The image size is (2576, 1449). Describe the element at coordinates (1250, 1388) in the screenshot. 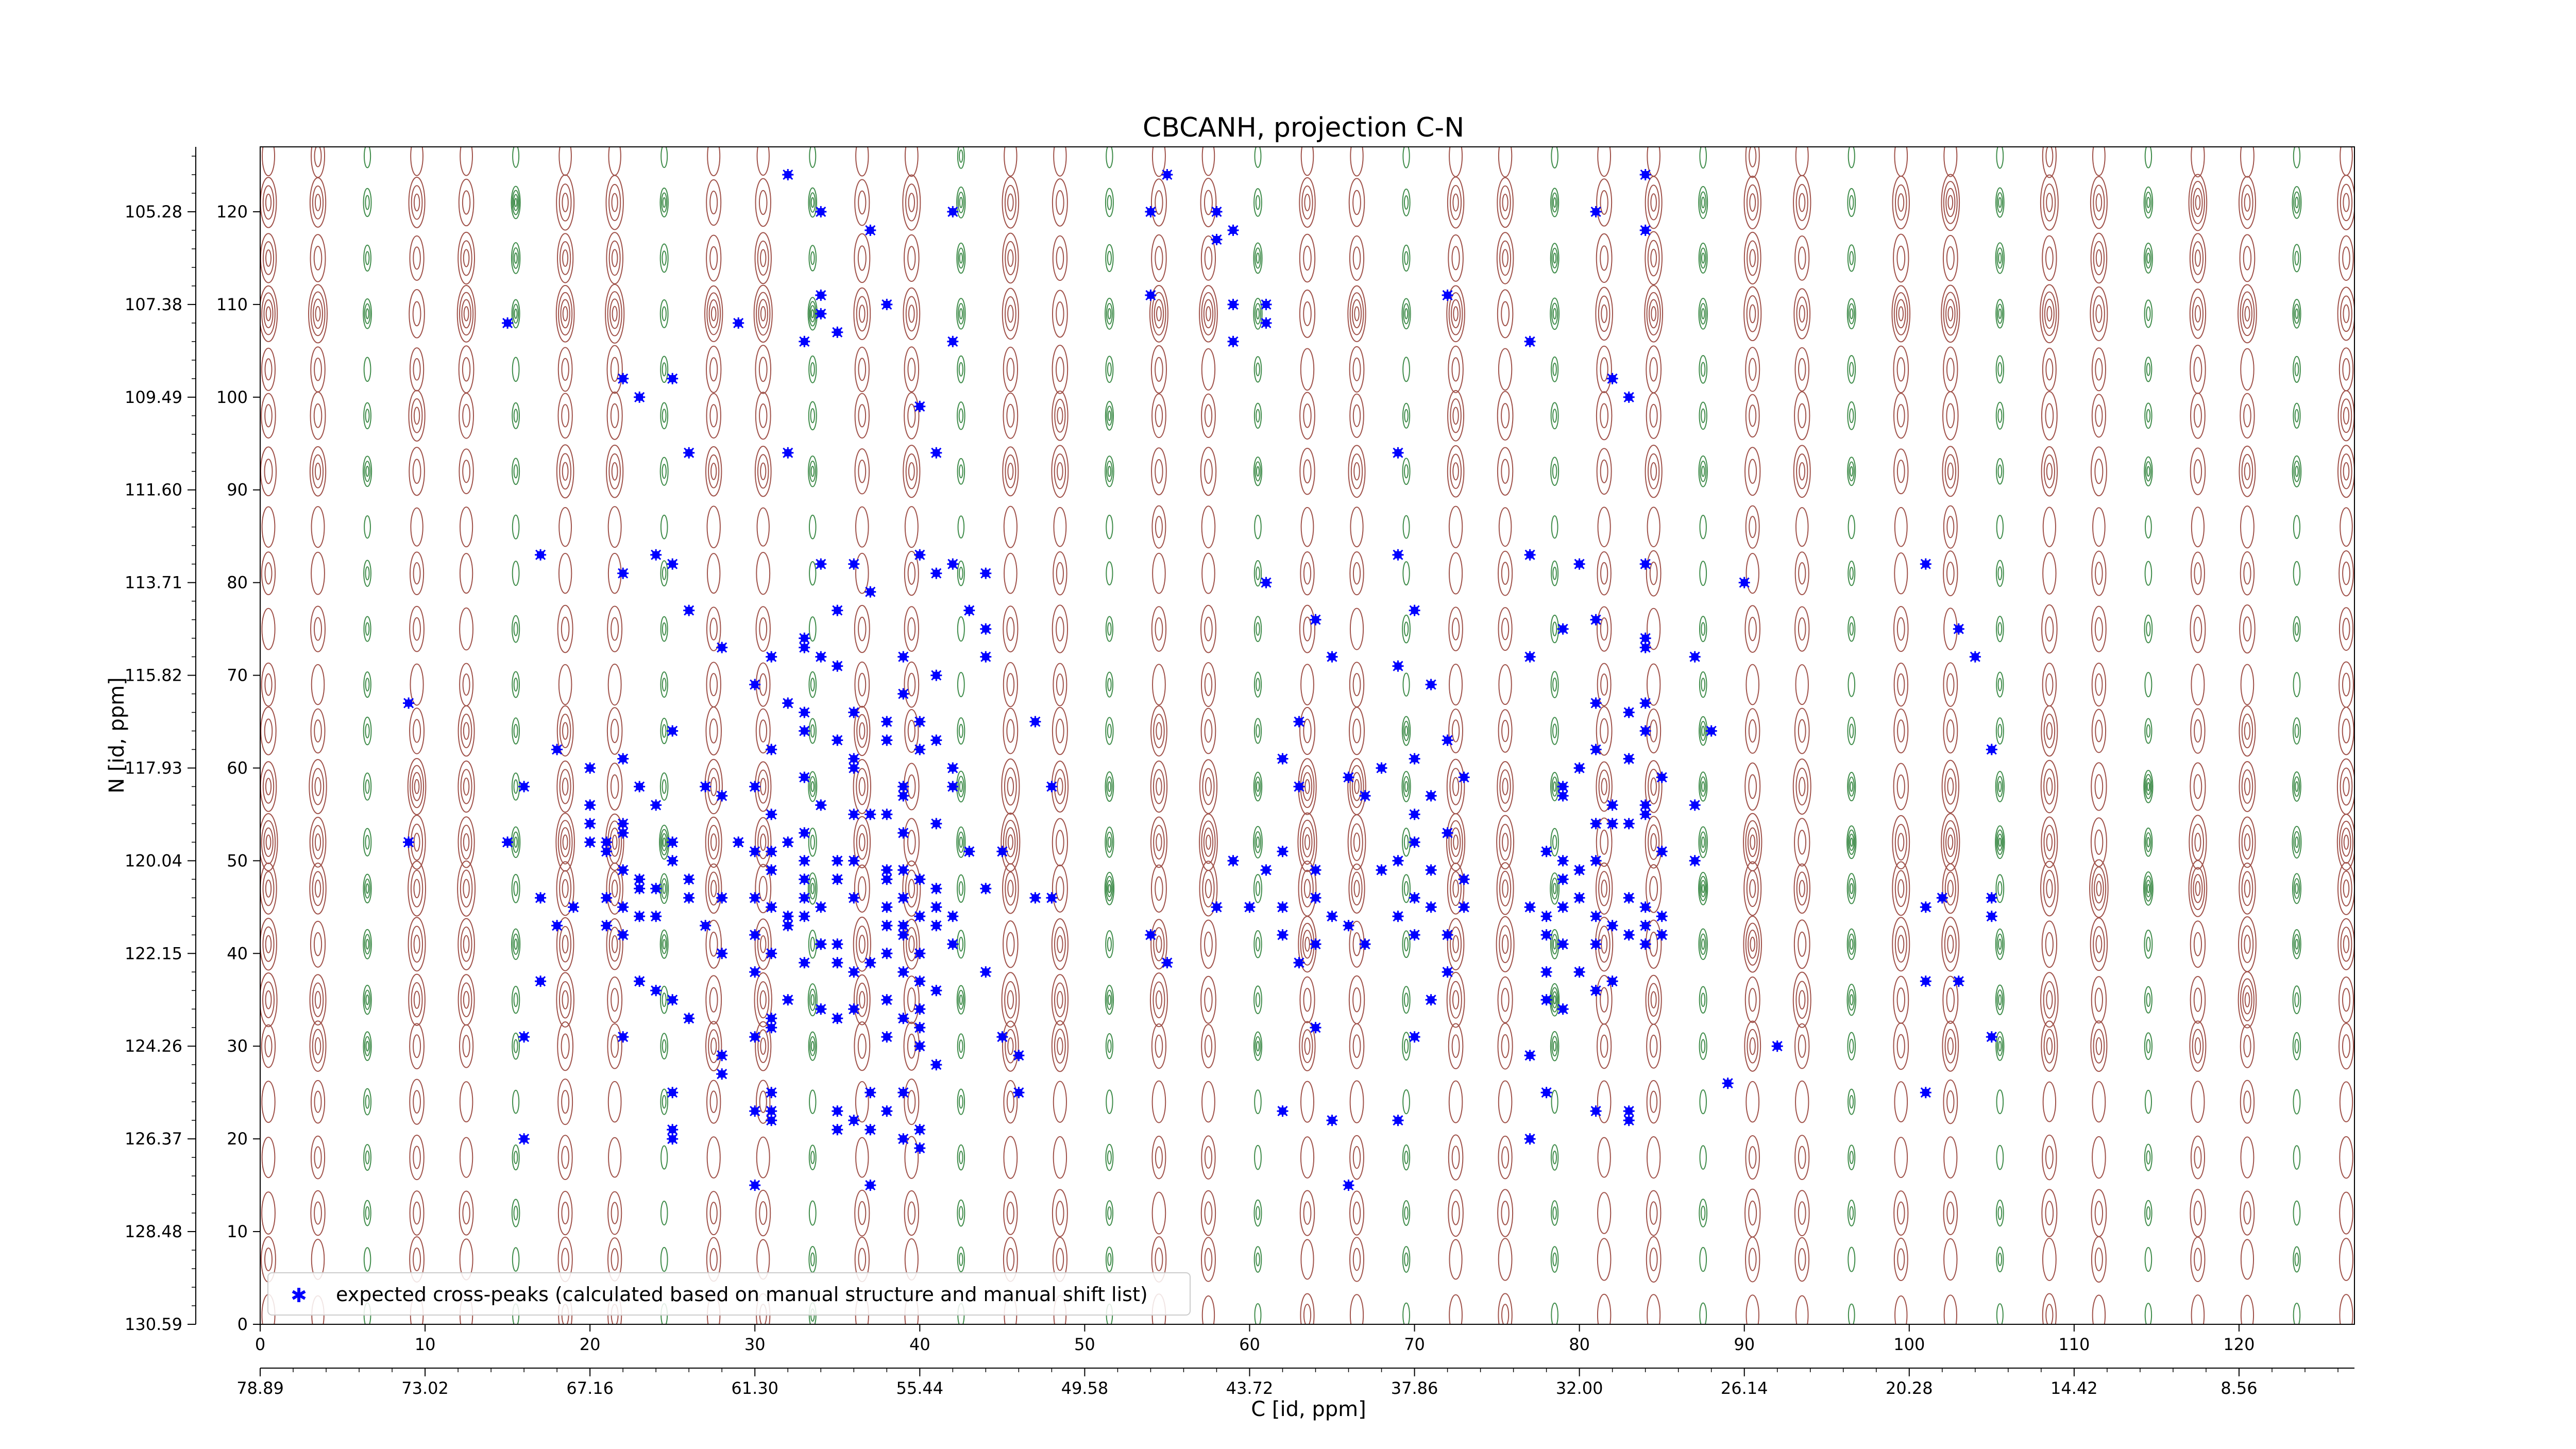

I see `secondary-x-tick-label: 43.72` at that location.